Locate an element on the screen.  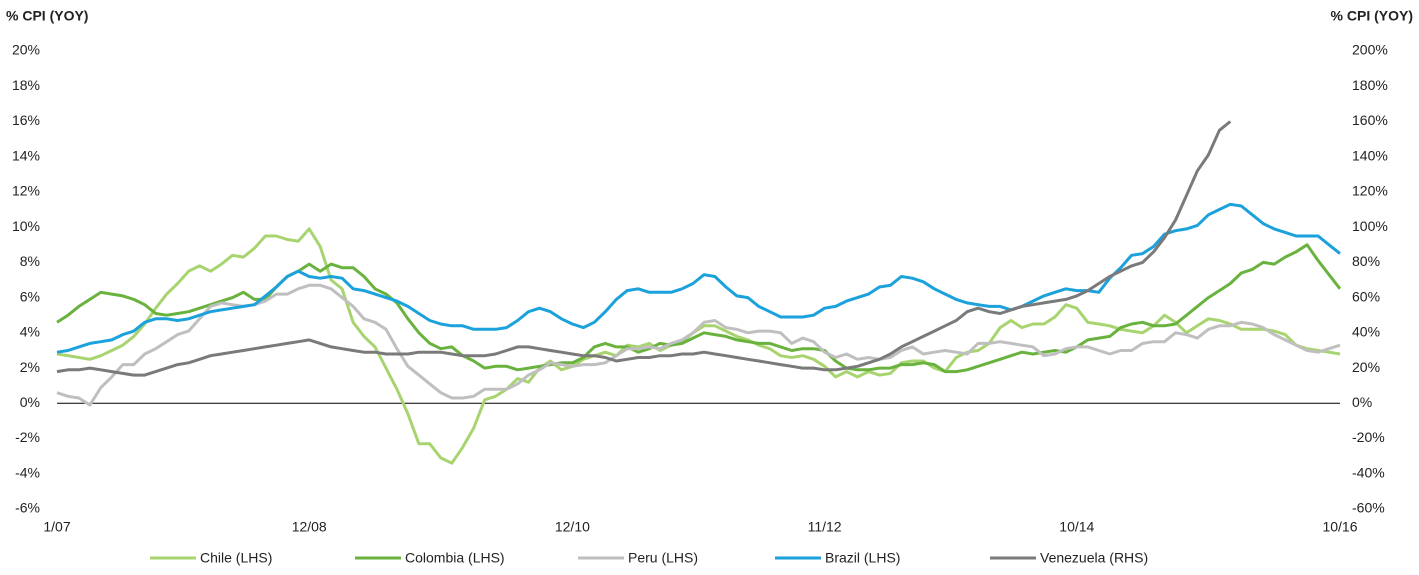
legend-label: Colombia (LHS) is located at coordinates (455, 558).